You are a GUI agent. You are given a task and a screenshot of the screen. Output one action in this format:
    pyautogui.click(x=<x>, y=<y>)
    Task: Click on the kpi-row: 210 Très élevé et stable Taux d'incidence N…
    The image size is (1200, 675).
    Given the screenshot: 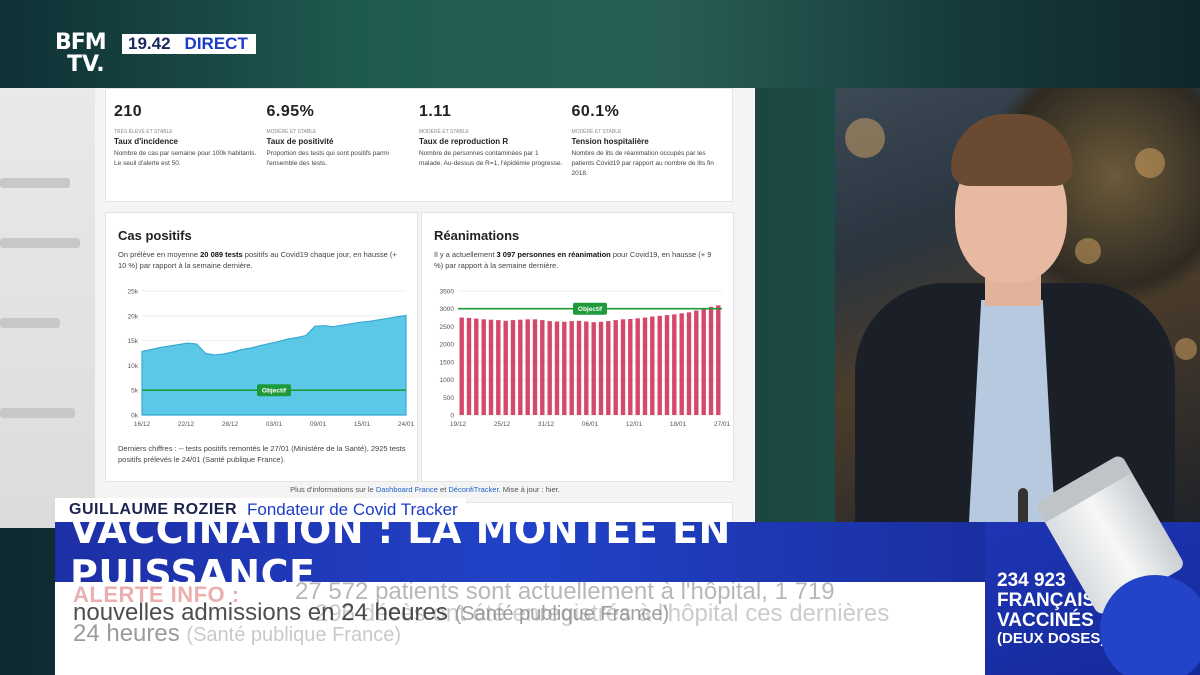 What is the action you would take?
    pyautogui.click(x=419, y=145)
    